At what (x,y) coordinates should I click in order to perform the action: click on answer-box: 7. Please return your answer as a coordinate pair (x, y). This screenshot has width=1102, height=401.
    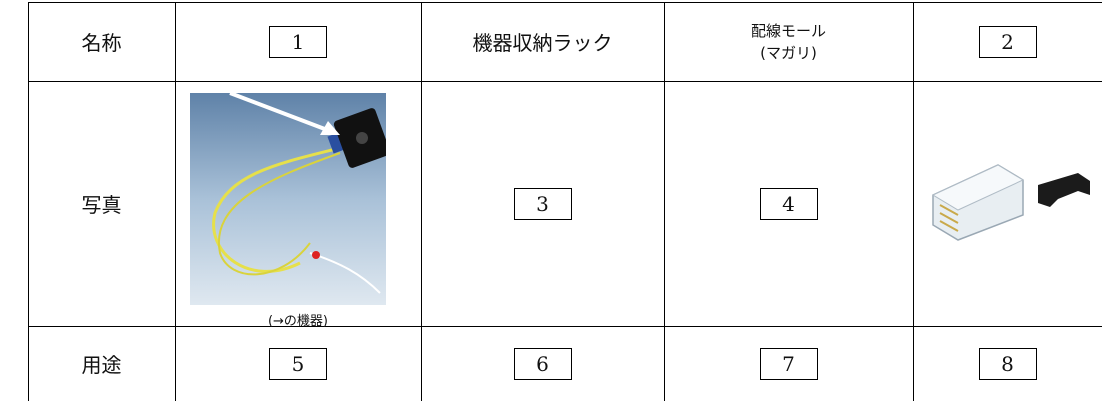
    Looking at the image, I should click on (788, 363).